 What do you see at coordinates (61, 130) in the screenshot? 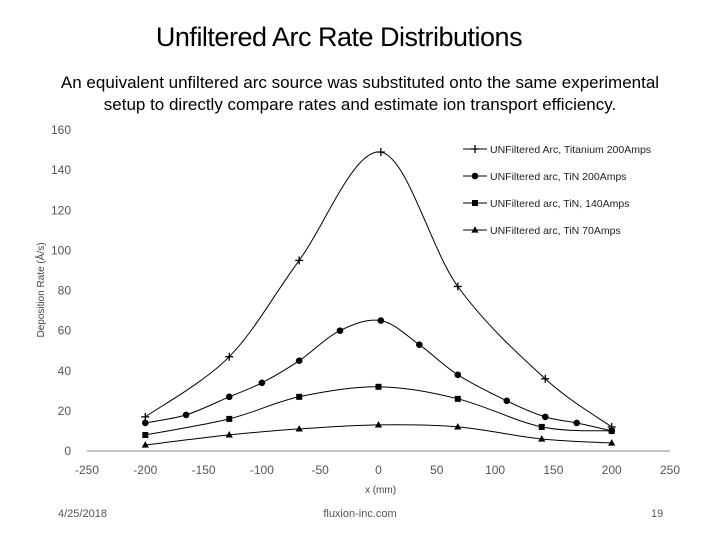
I see `y-tick-label: 160` at bounding box center [61, 130].